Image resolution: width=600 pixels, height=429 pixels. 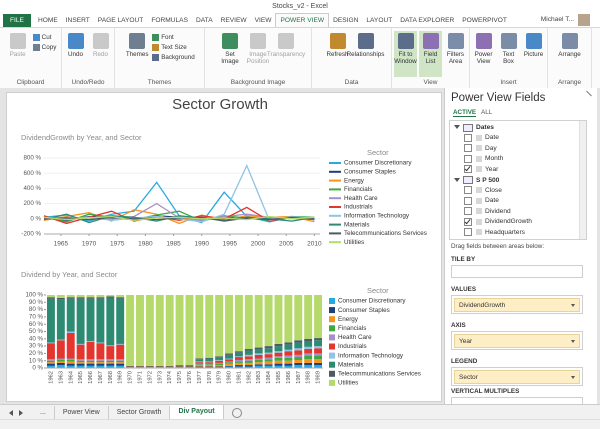 What do you see at coordinates (286, 244) in the screenshot?
I see `x-tick-label: 2005` at bounding box center [286, 244].